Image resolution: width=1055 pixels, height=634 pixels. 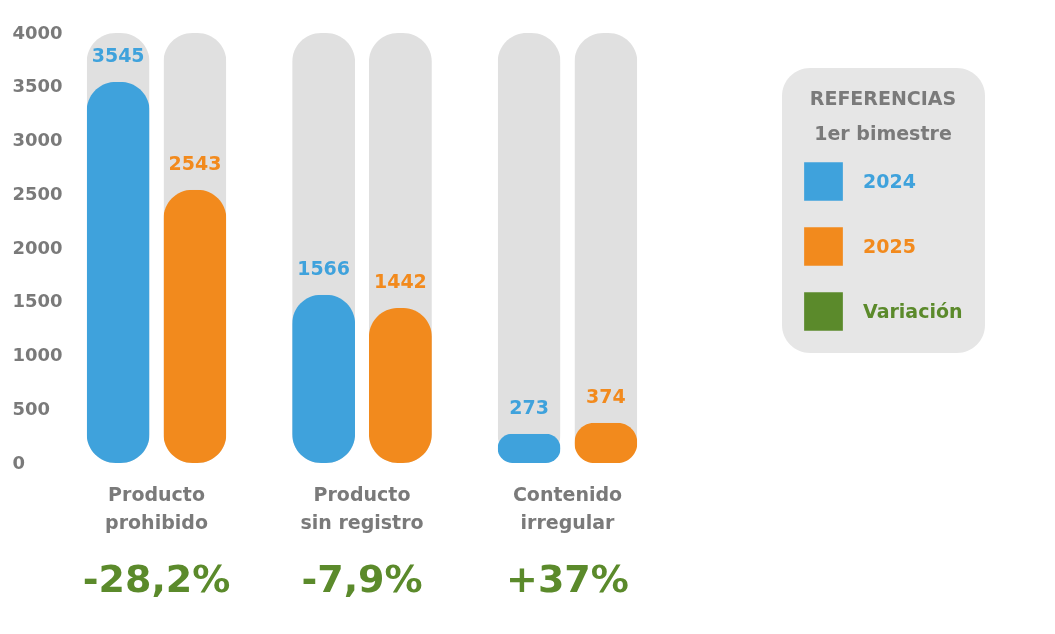 I want to click on y-tick-label: 3000, so click(x=37, y=139).